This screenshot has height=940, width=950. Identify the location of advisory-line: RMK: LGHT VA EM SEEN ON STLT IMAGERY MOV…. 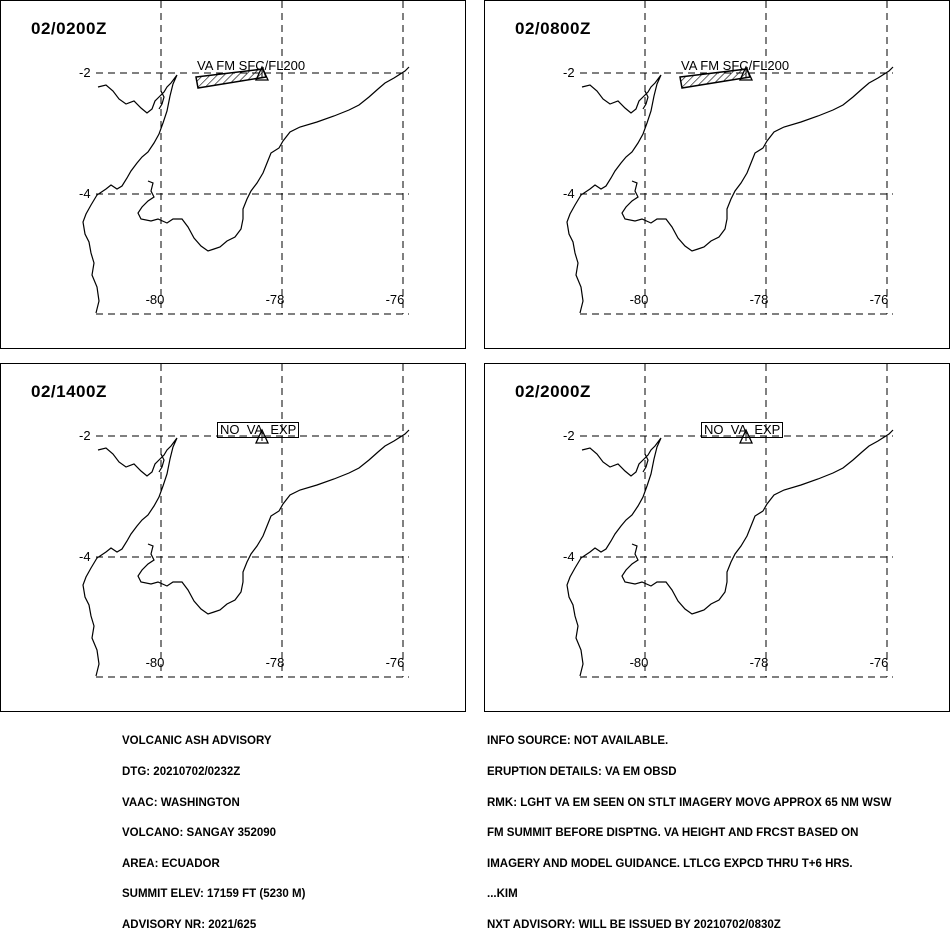
(689, 802).